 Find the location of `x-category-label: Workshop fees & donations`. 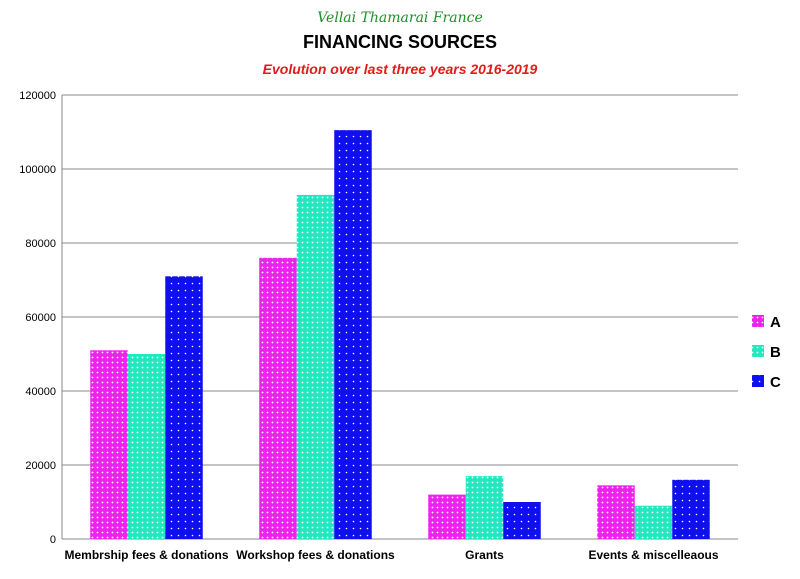

x-category-label: Workshop fees & donations is located at coordinates (315, 555).